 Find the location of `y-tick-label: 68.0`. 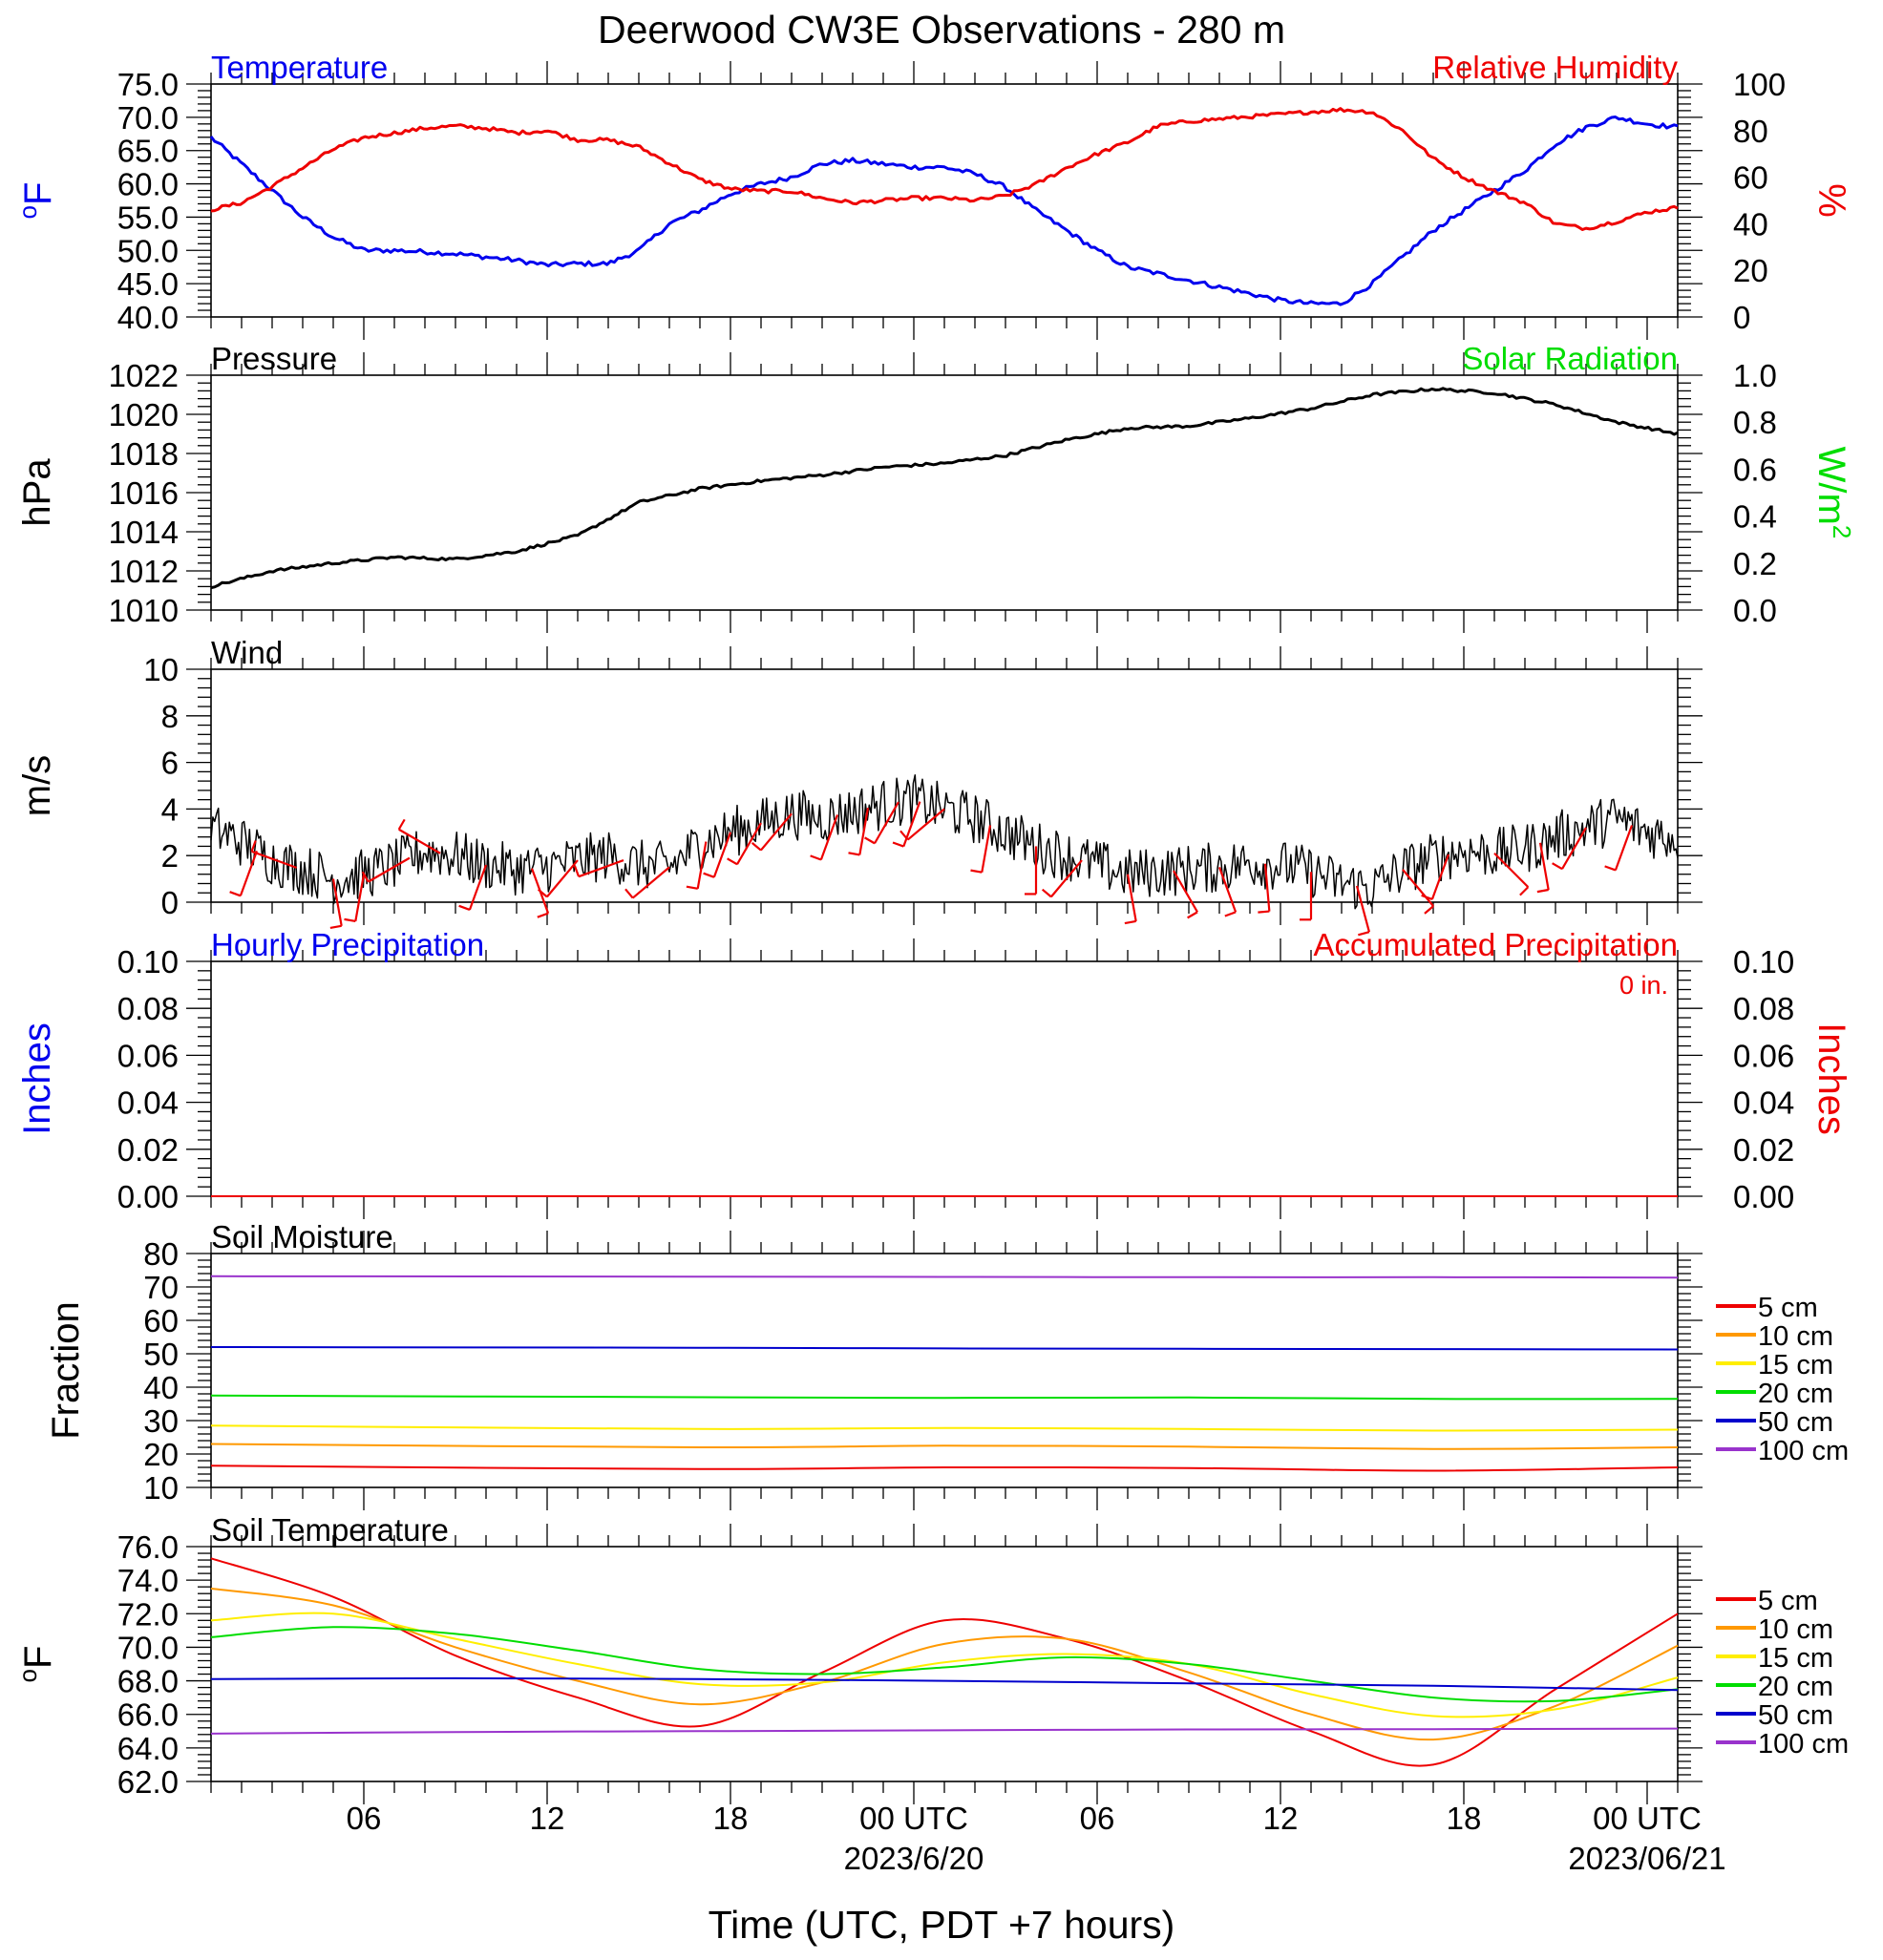

y-tick-label: 68.0 is located at coordinates (148, 1681).